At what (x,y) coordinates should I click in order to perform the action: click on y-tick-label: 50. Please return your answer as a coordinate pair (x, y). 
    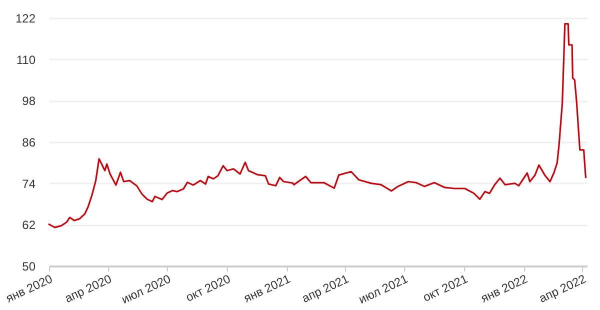
    Looking at the image, I should click on (29, 267).